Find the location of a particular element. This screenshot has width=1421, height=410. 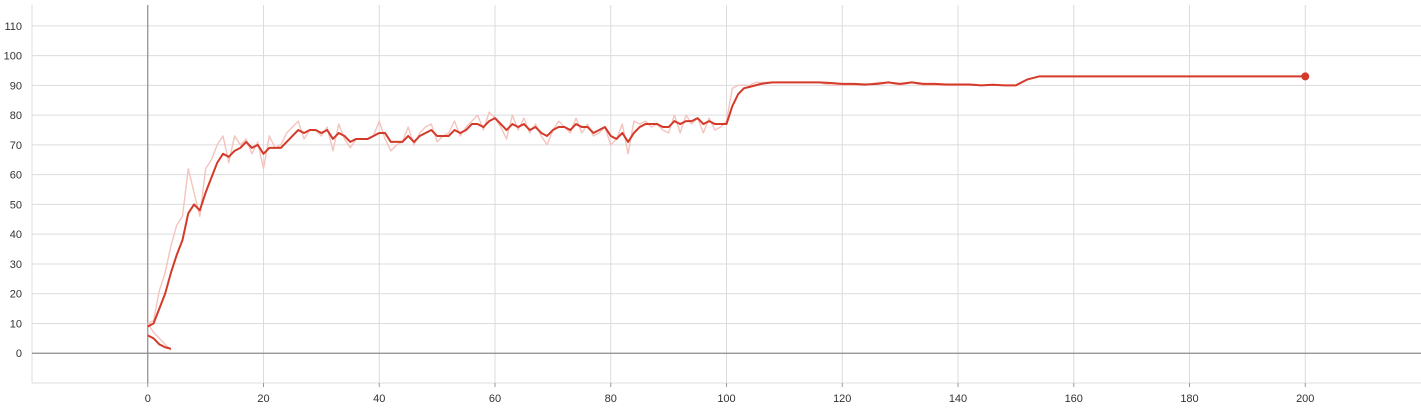

x-tick-label: 200 is located at coordinates (1305, 399).